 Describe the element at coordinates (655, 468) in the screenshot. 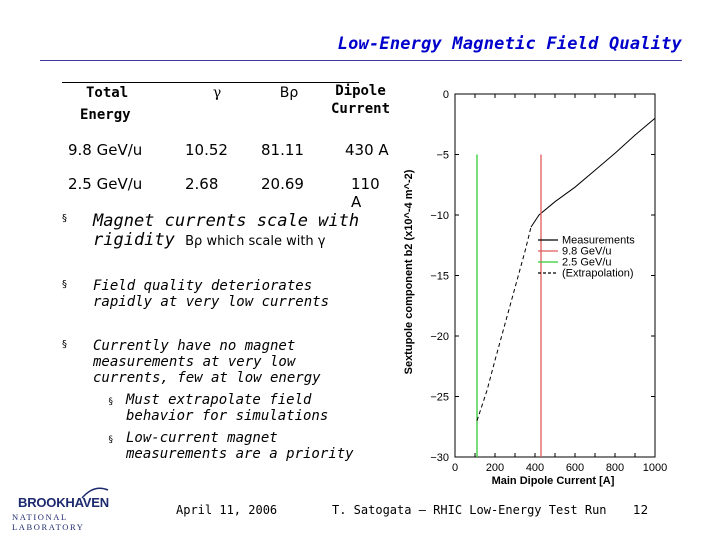

I see `x-tick-label: 1000` at that location.